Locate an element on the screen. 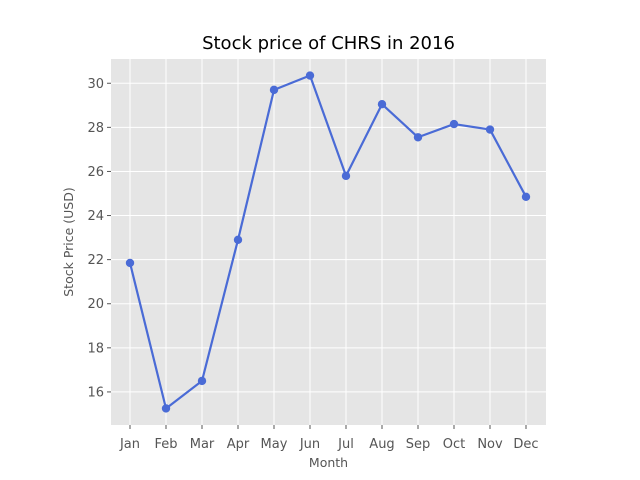 This screenshot has width=640, height=480. x-tick-label: Feb is located at coordinates (165, 444).